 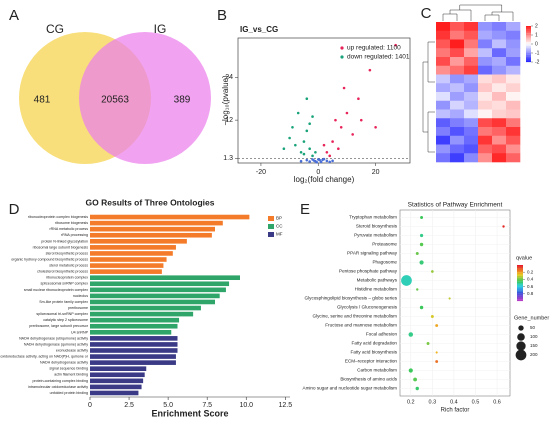 I want to click on x-tick-label: 20, so click(x=376, y=172).